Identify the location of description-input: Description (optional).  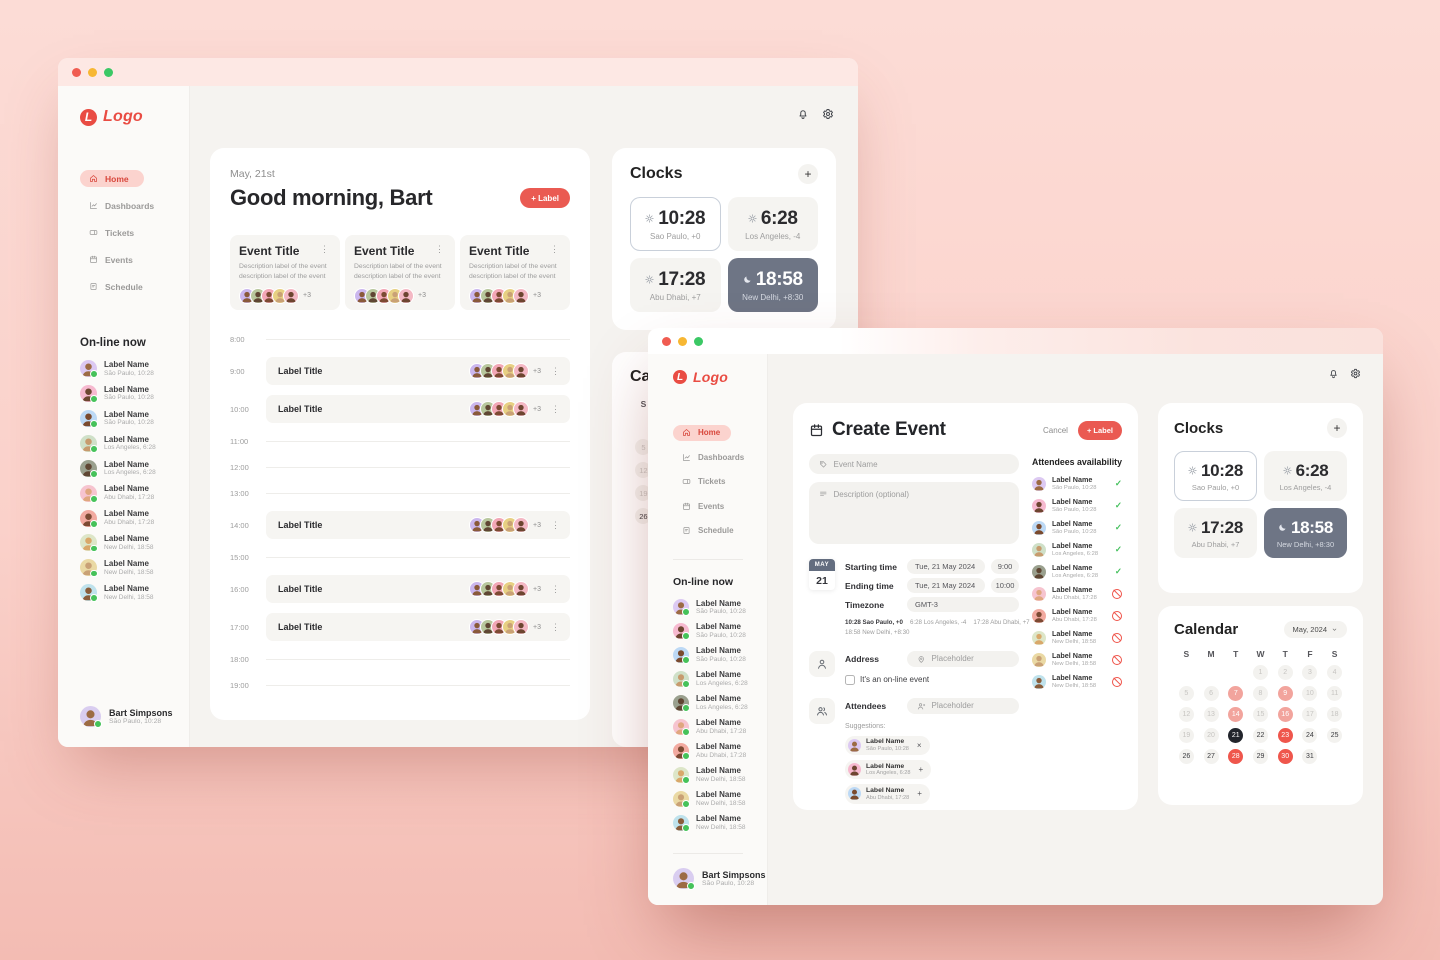
(914, 513).